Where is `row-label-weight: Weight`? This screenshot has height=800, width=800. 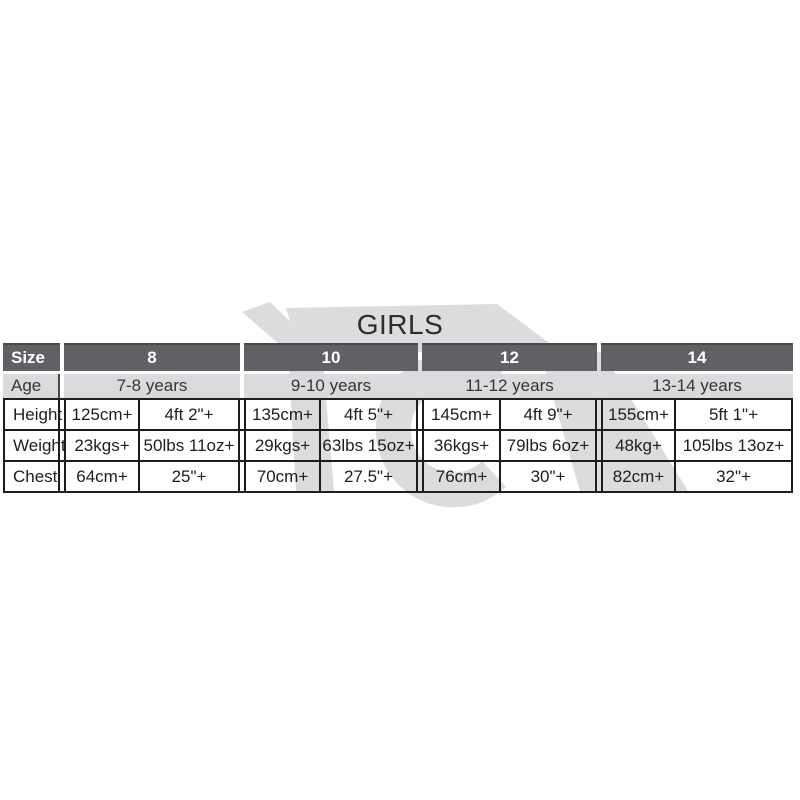 row-label-weight: Weight is located at coordinates (34, 445).